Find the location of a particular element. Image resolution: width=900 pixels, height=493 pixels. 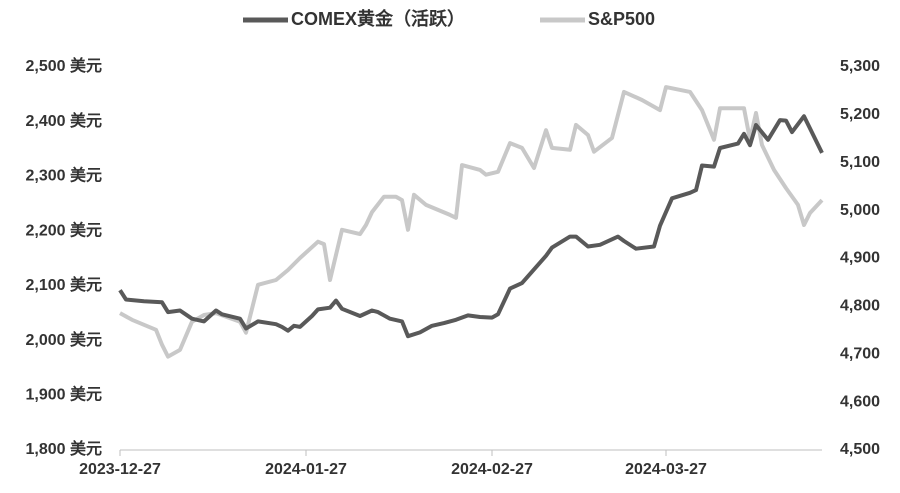

legend-label: S&P500 is located at coordinates (621, 19).